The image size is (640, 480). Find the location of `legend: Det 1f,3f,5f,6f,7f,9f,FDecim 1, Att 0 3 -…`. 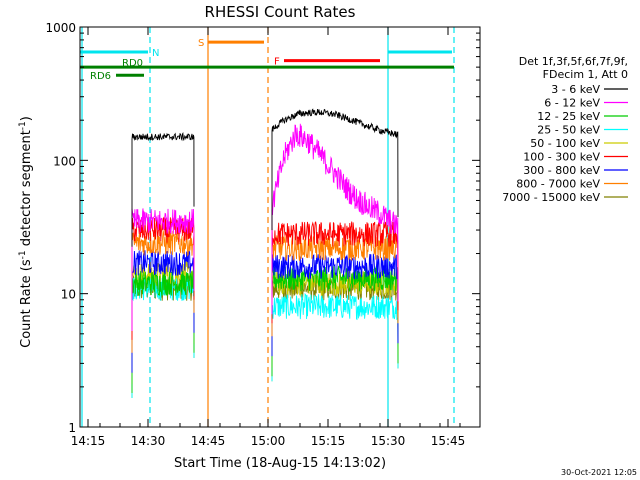

legend: Det 1f,3f,5f,6f,7f,9f,FDecim 1, Att 0 3 -… is located at coordinates (565, 129).